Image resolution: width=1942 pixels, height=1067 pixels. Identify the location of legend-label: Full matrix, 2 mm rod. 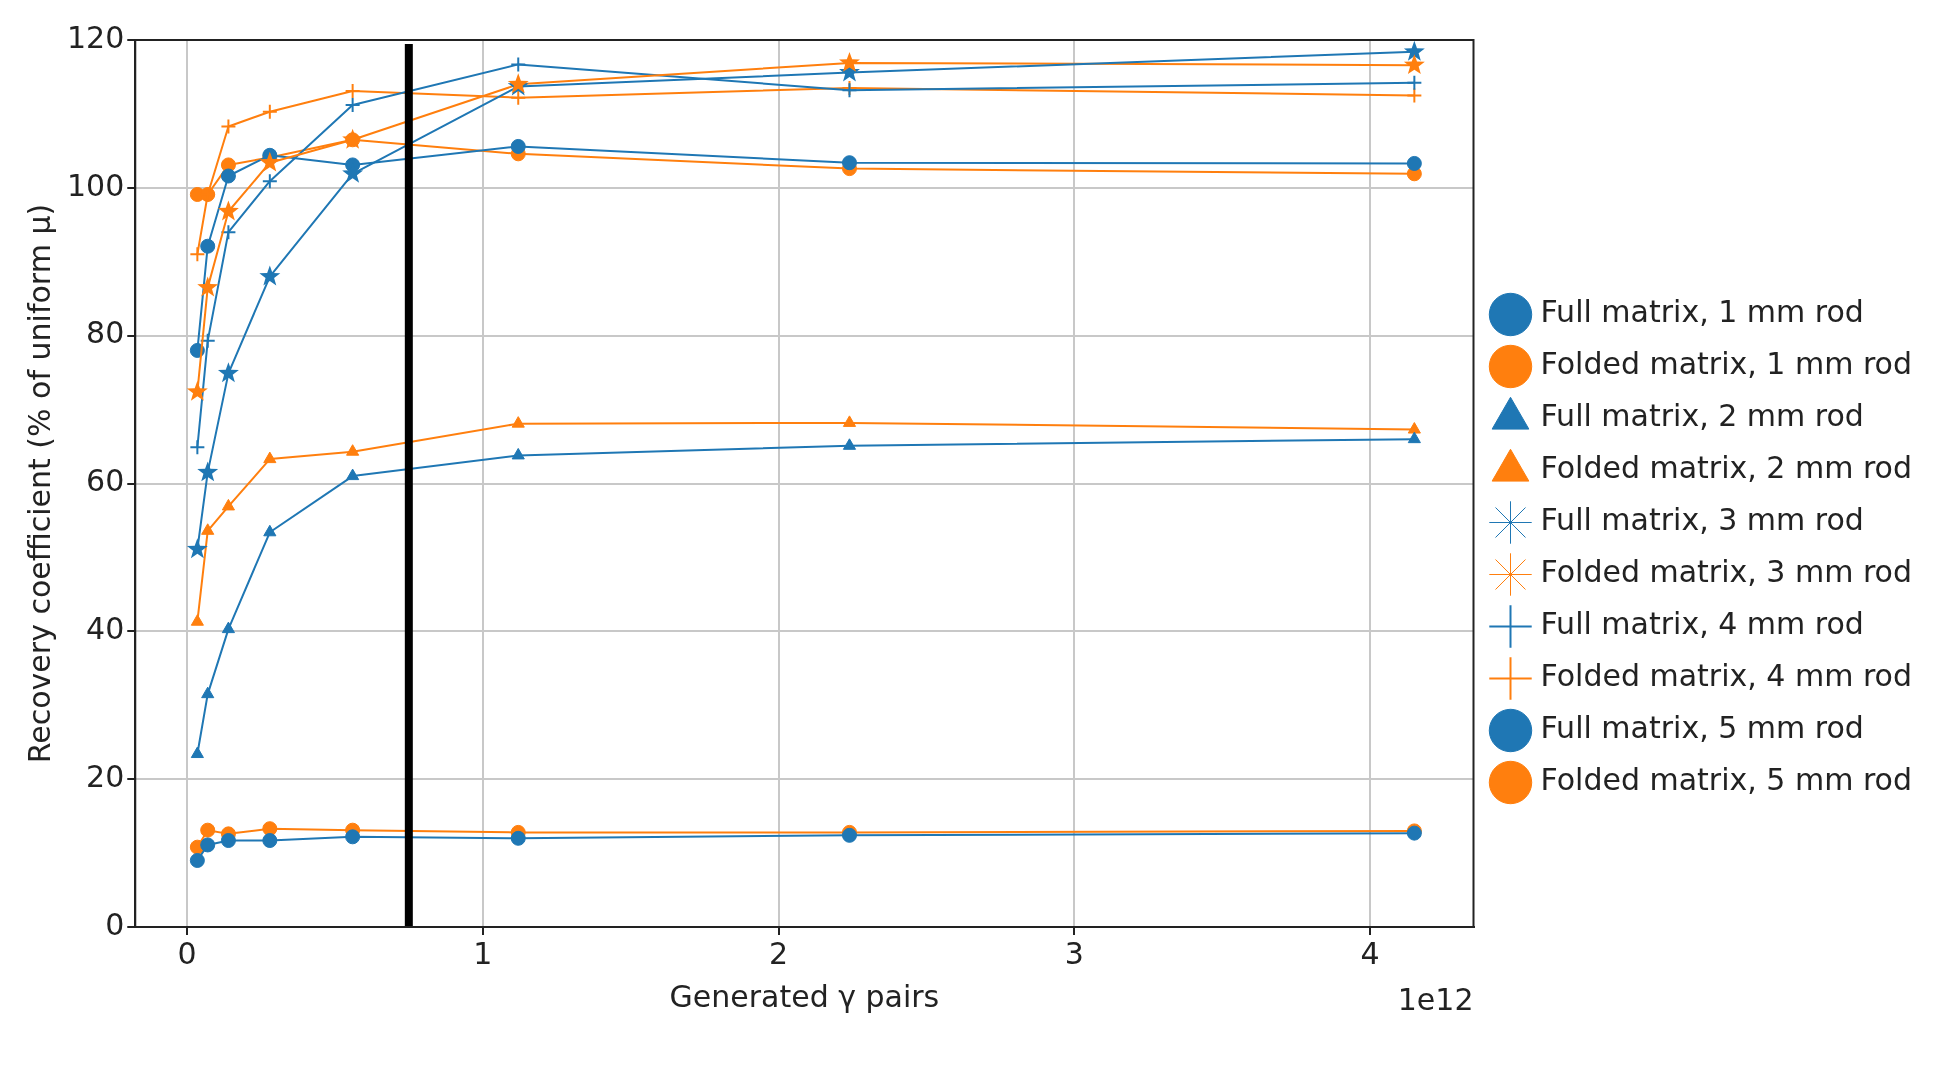
(1702, 416).